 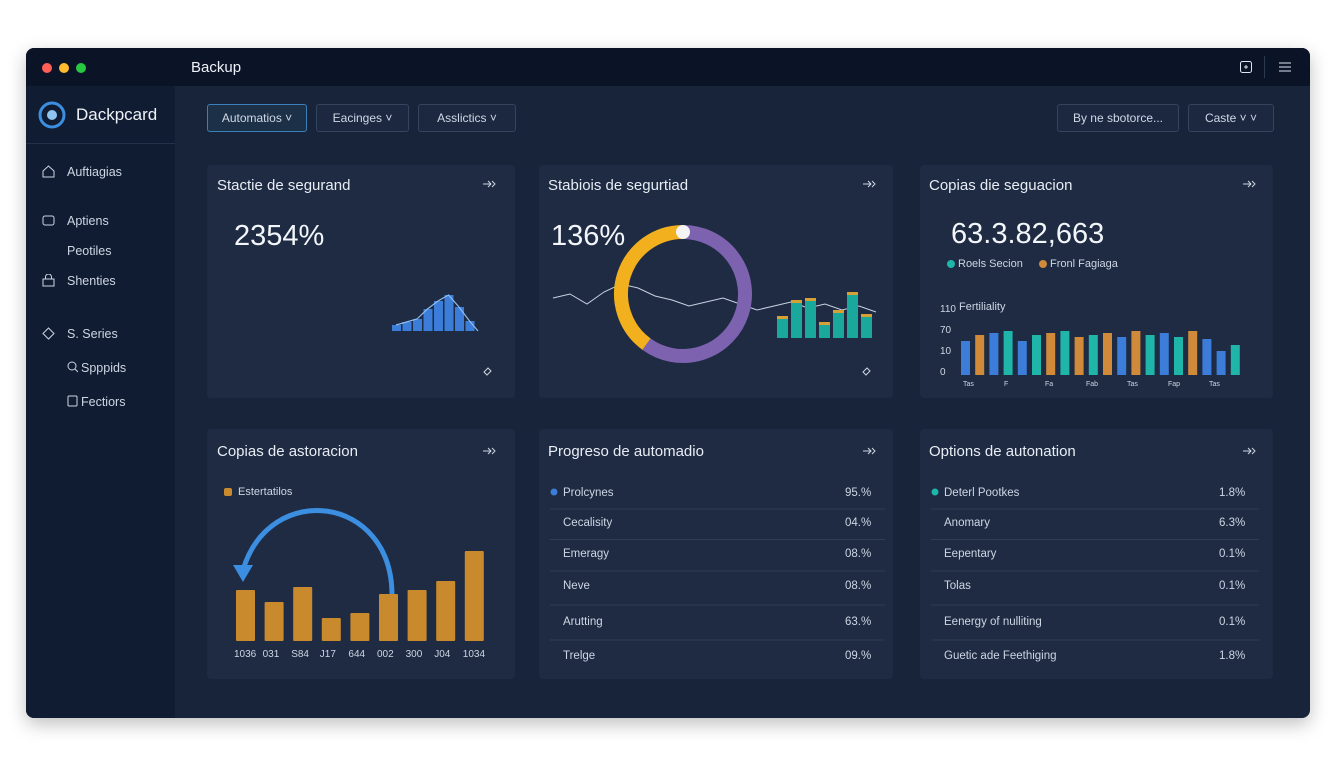 I want to click on donut-marker, so click(x=683, y=232).